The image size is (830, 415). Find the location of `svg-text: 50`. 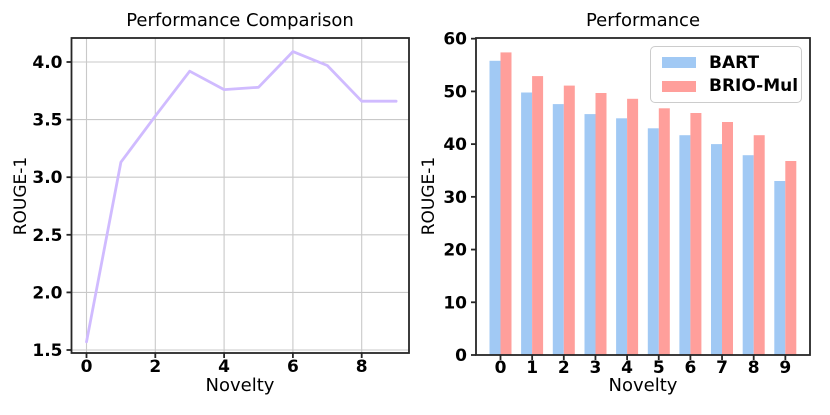

svg-text: 50 is located at coordinates (455, 92).